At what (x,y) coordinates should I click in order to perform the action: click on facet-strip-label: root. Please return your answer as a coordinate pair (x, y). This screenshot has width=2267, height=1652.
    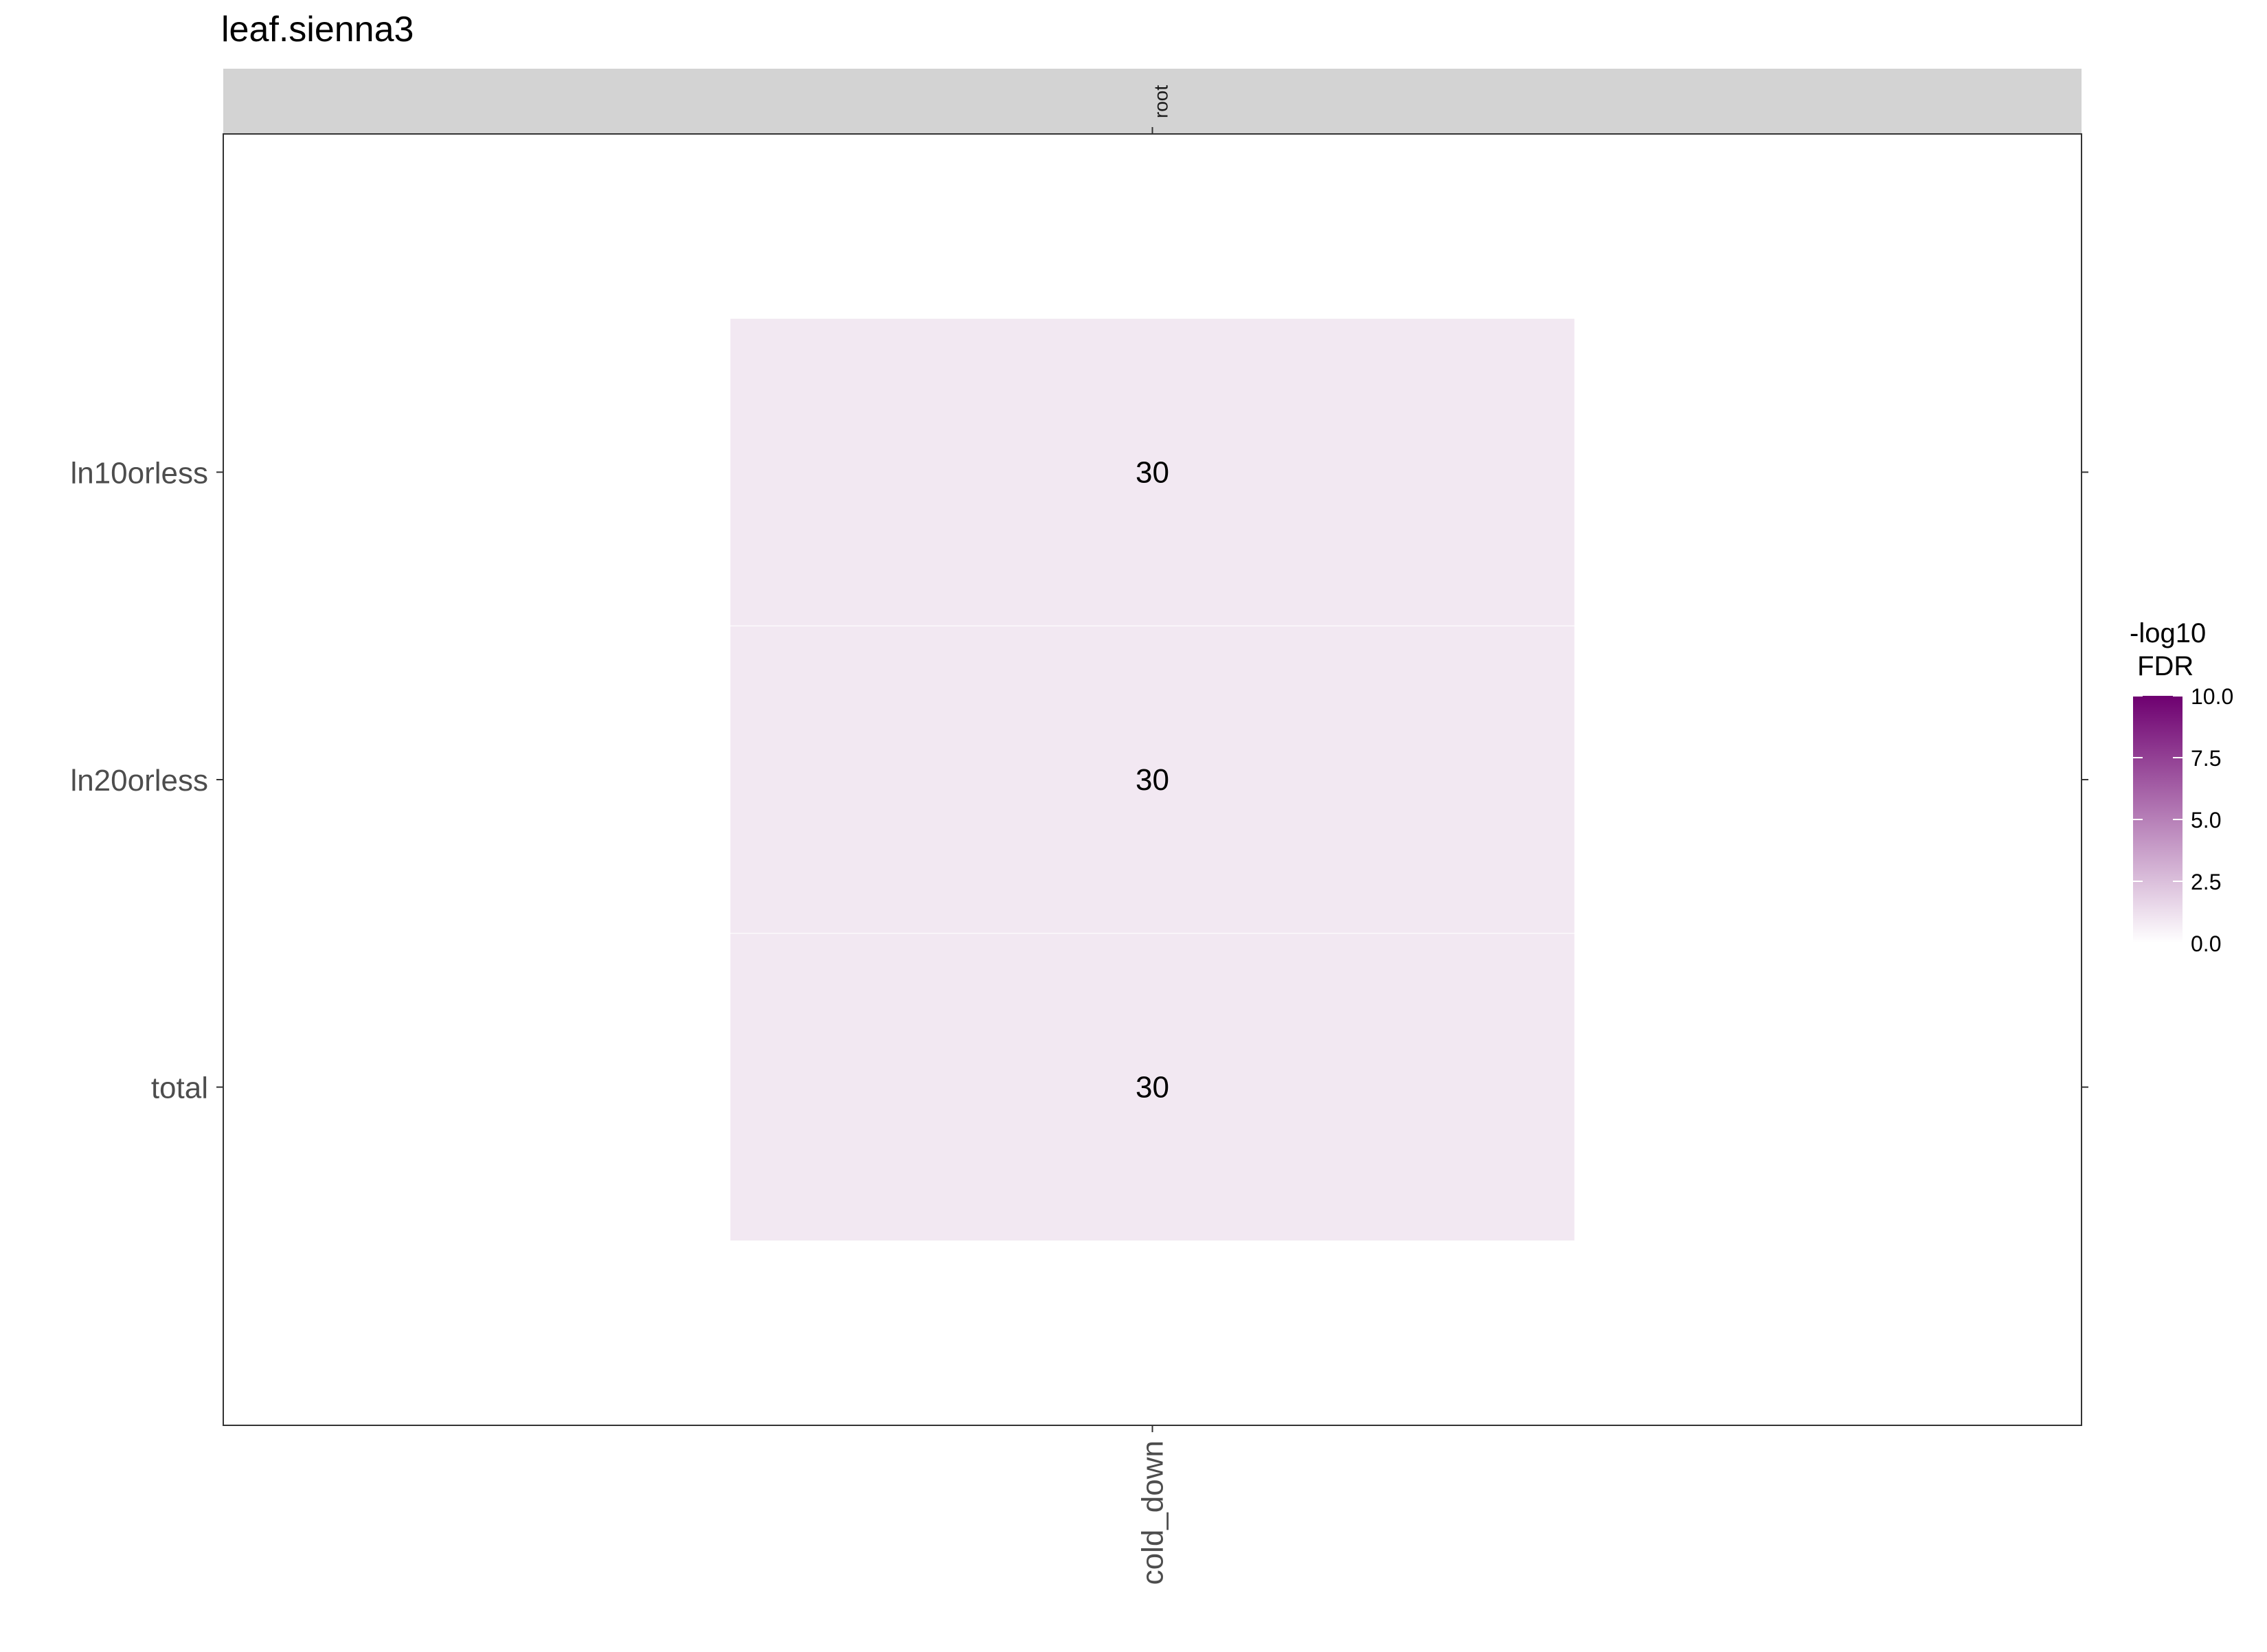
    Looking at the image, I should click on (1161, 101).